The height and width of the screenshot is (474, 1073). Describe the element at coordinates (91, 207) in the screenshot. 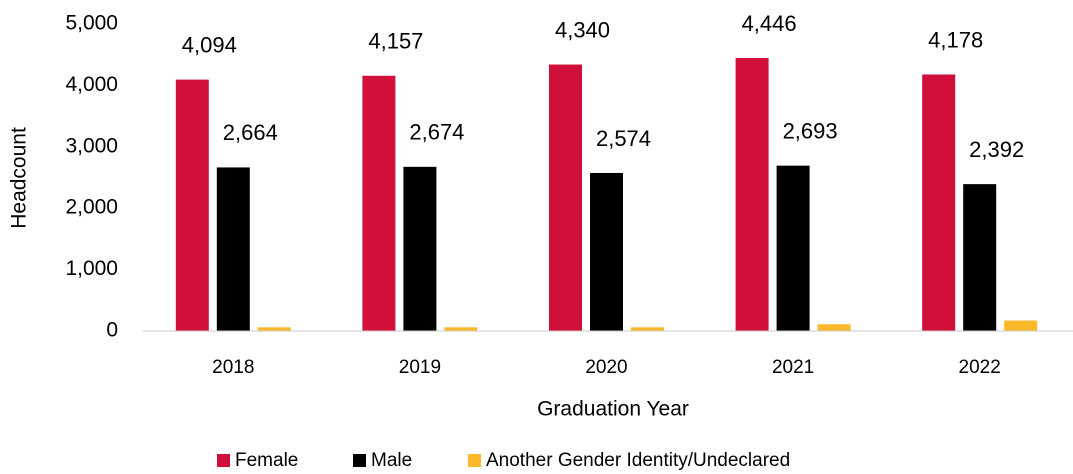

I see `y-tick-label: 2,000` at that location.